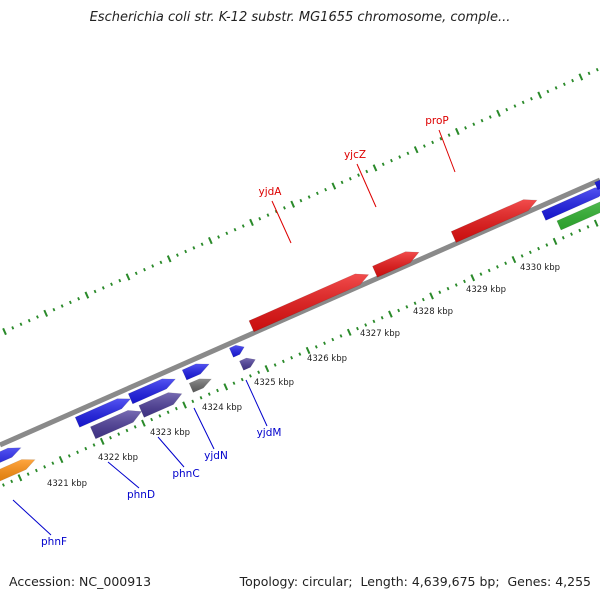  What do you see at coordinates (325, 581) in the screenshot?
I see `topology-value: circular` at bounding box center [325, 581].